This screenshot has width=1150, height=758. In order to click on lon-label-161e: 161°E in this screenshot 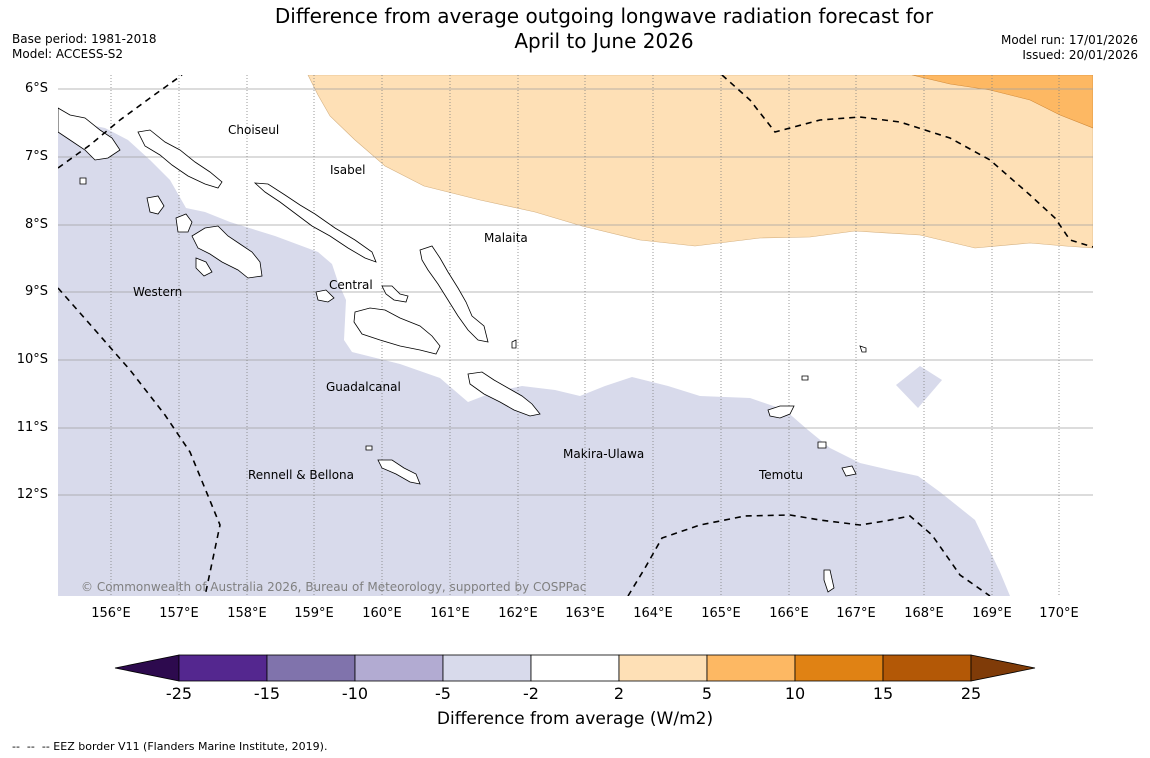, I will do `click(450, 613)`.